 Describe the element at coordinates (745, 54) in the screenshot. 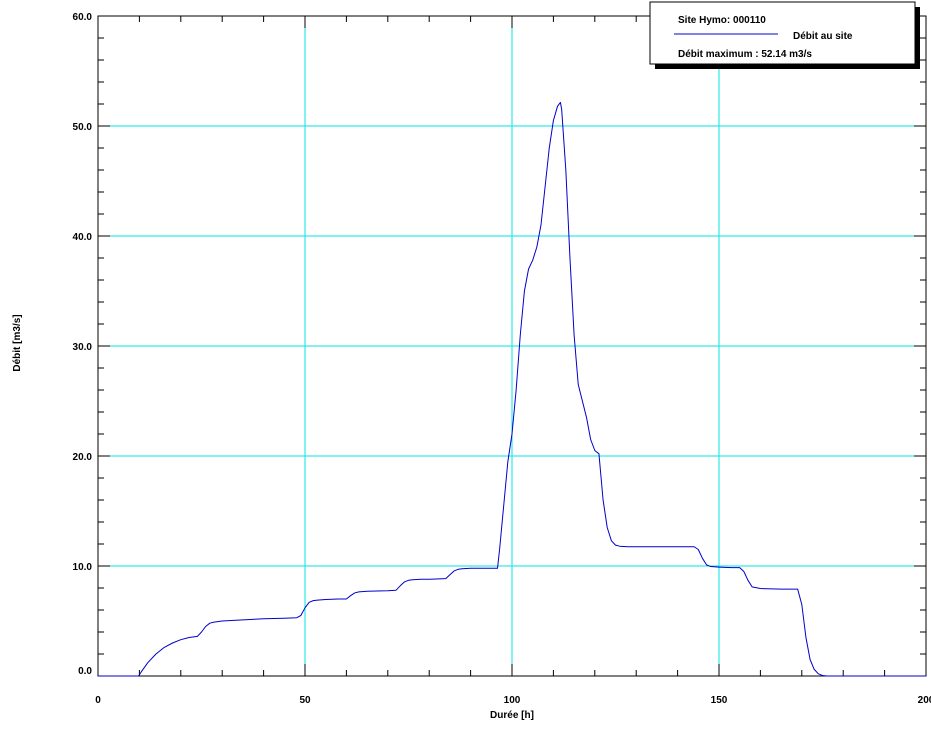

I see `legend-max-label: Débit maximum : 52.14 m3/s` at that location.